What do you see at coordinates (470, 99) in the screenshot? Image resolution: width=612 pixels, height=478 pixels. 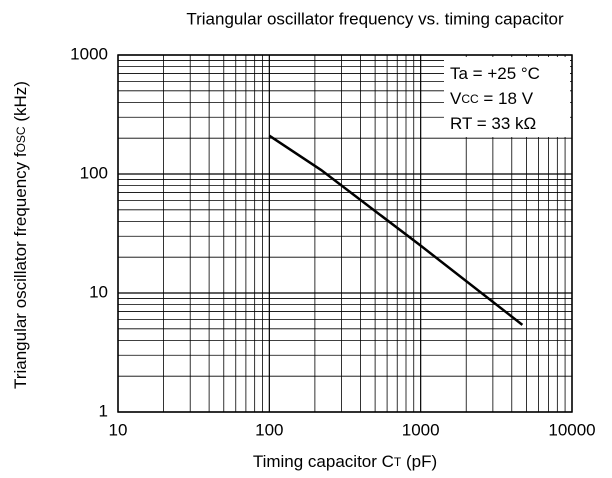 I see `subscript: CC` at bounding box center [470, 99].